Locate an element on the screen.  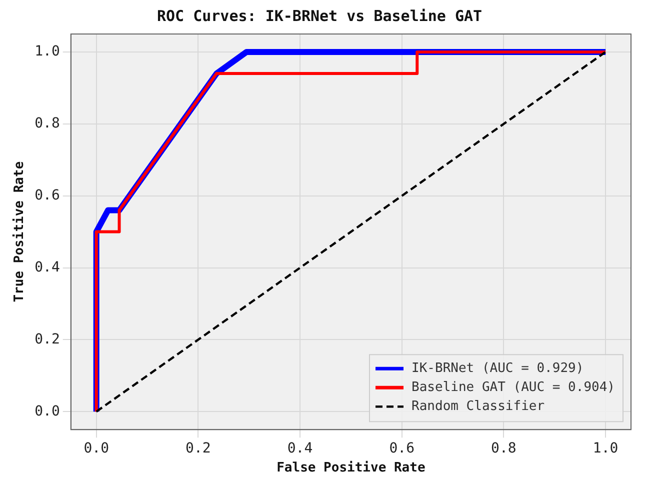
y-tick-label: 1.0 is located at coordinates (47, 52).